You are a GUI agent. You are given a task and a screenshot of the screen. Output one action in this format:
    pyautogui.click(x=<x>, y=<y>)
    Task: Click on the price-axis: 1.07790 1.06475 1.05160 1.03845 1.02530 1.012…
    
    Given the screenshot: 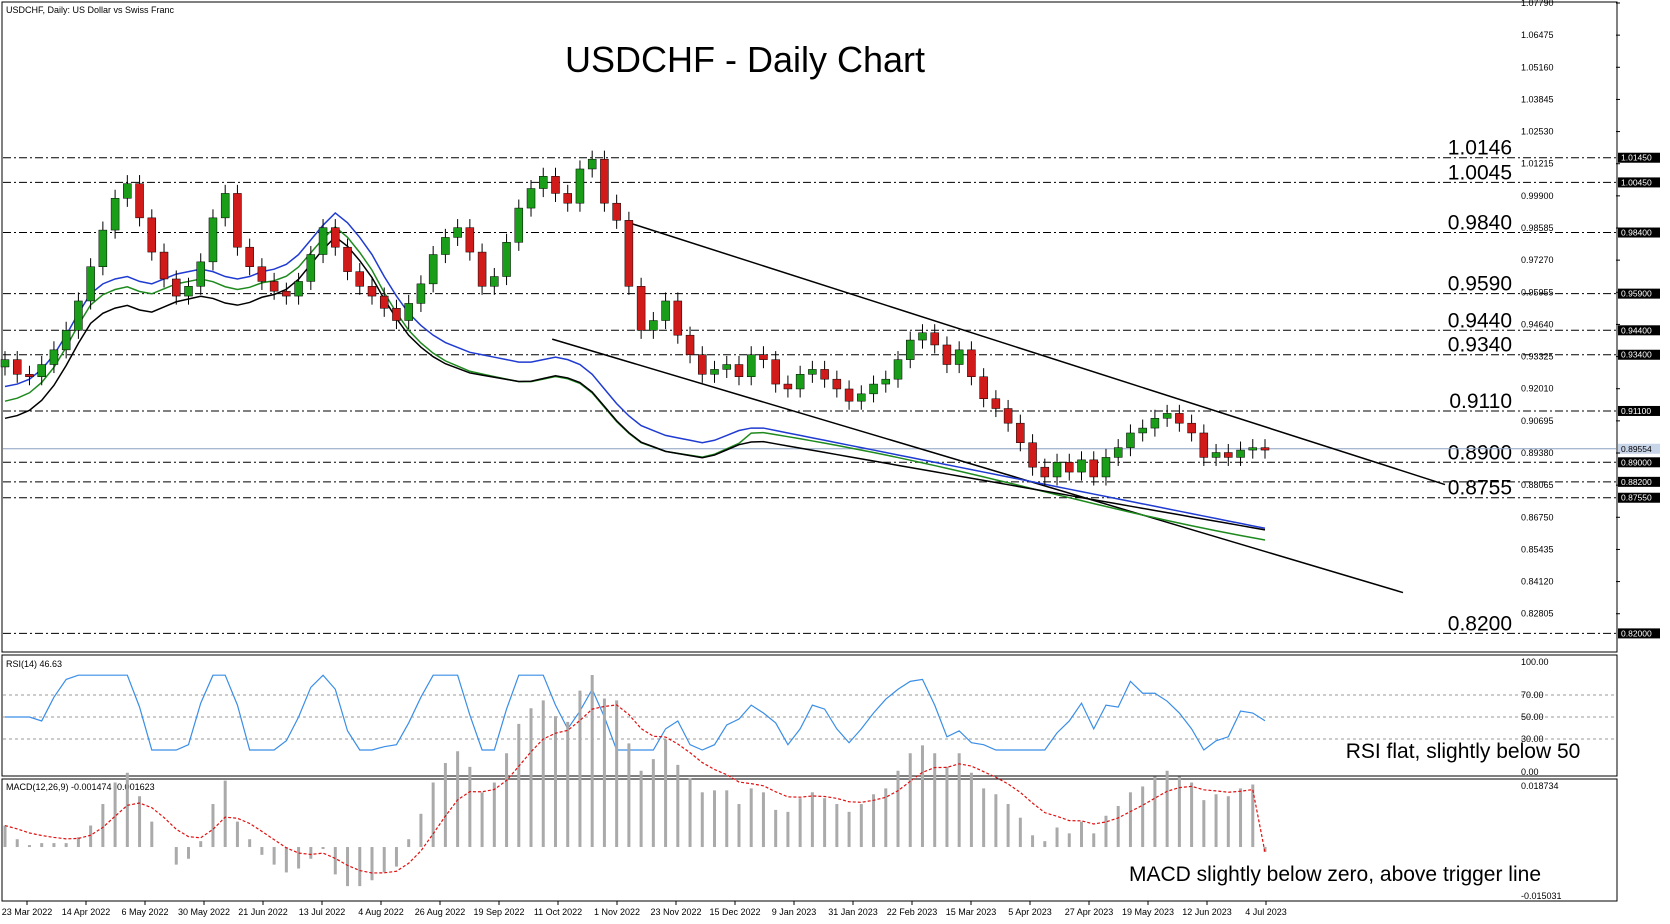 What is the action you would take?
    pyautogui.click(x=1570, y=309)
    